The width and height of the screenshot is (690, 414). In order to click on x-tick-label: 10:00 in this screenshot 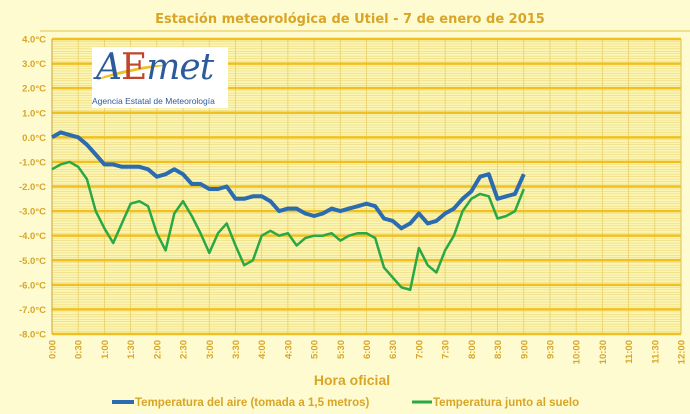, I will do `click(577, 352)`.